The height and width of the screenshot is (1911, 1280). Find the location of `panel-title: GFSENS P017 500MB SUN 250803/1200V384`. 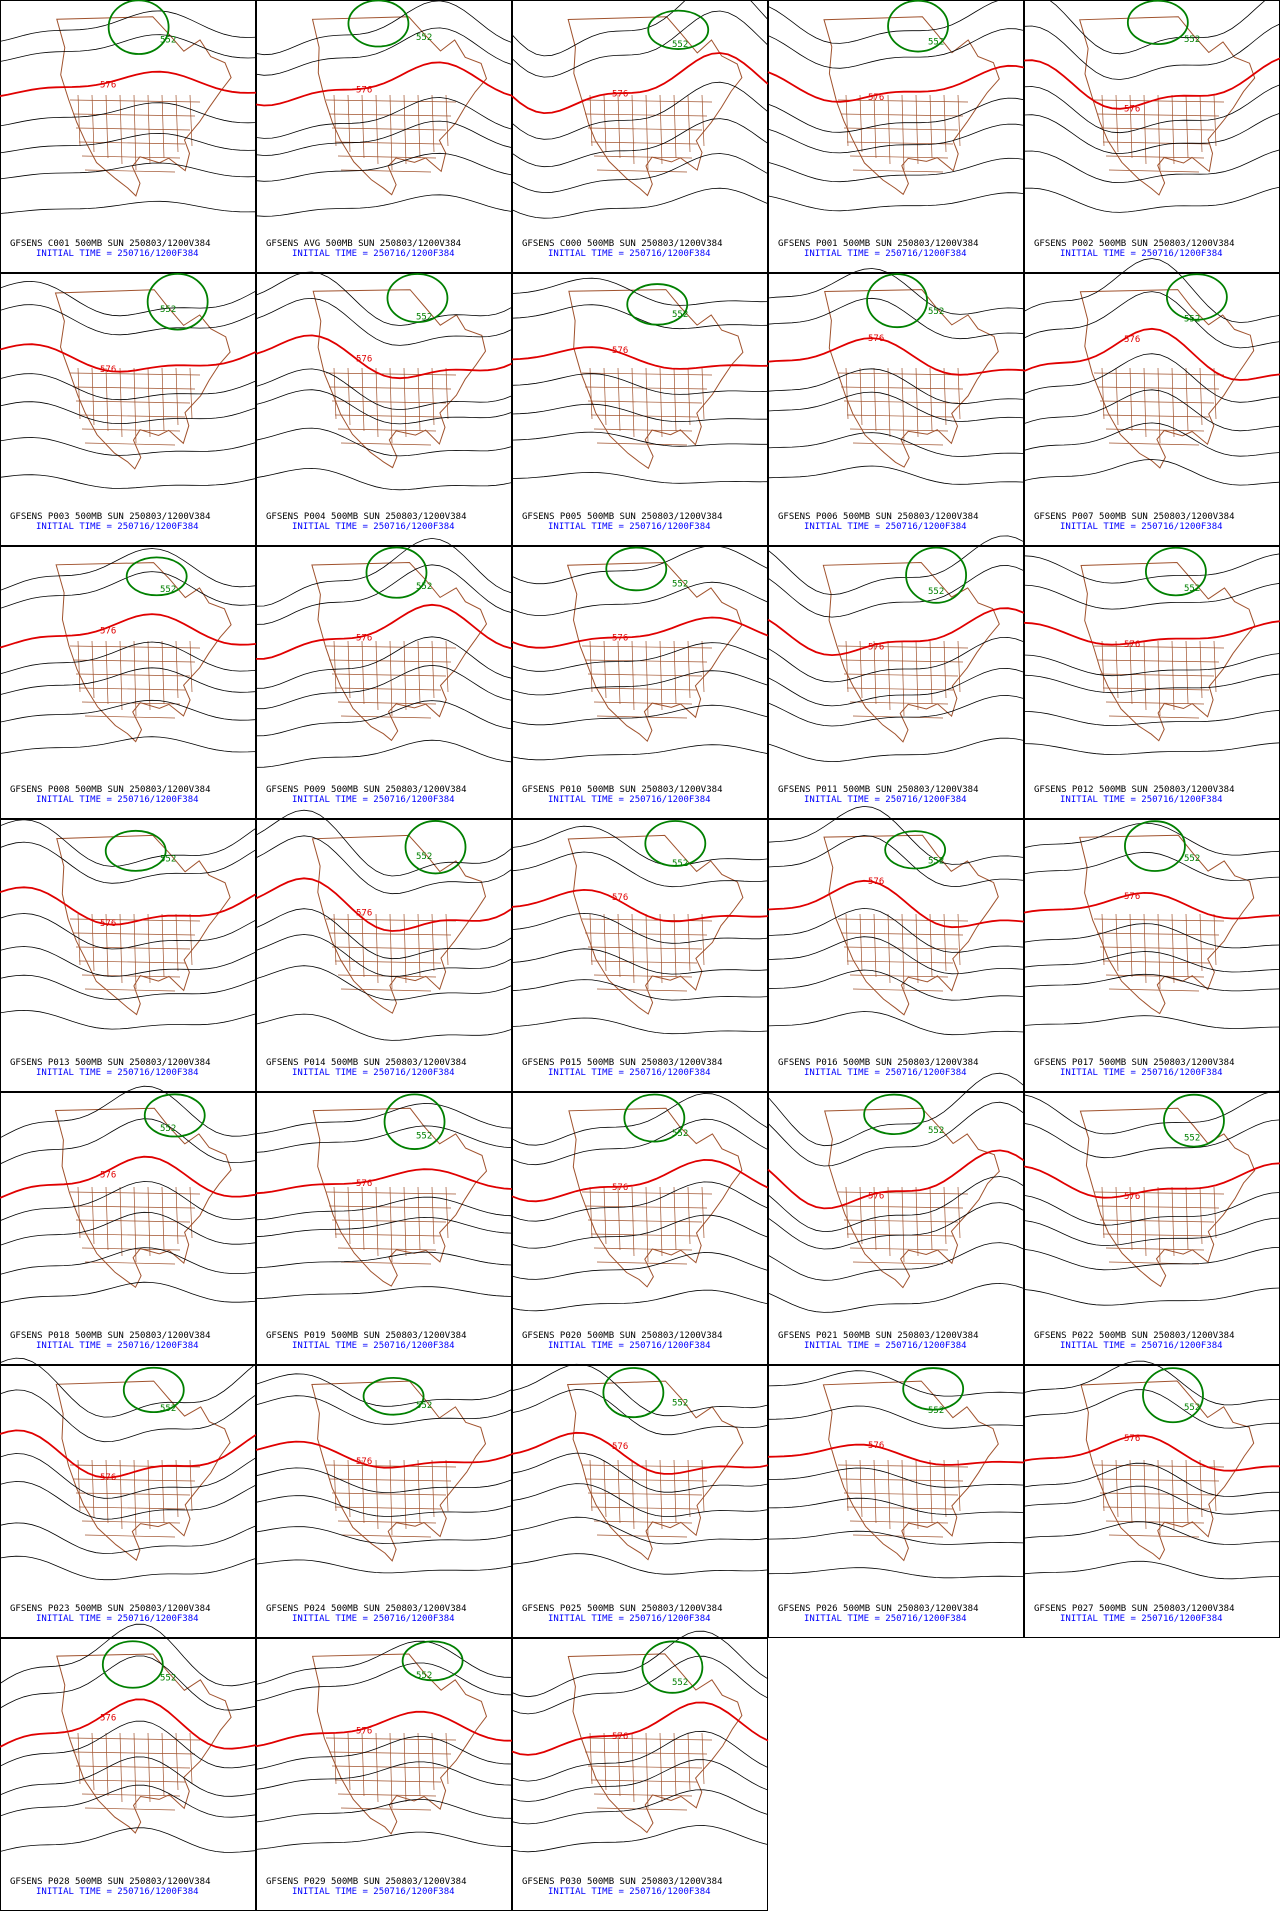

panel-title: GFSENS P017 500MB SUN 250803/1200V384 is located at coordinates (1134, 1063).